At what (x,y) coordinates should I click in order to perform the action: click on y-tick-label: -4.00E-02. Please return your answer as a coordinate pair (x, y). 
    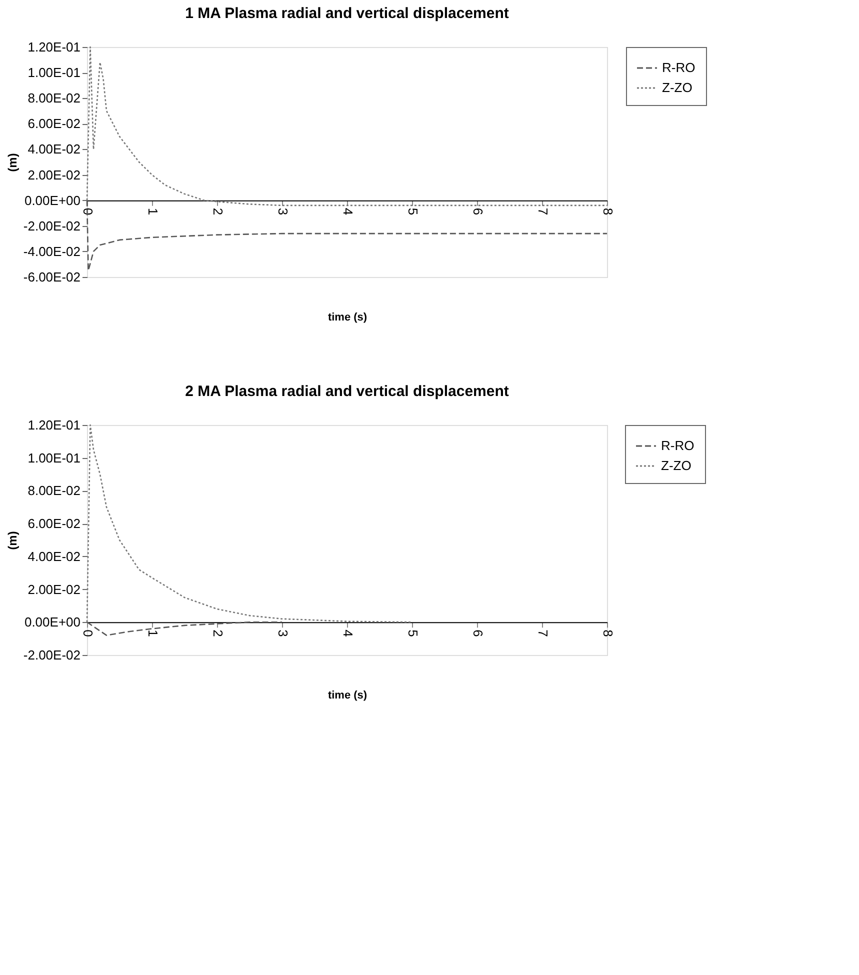
    Looking at the image, I should click on (51, 251).